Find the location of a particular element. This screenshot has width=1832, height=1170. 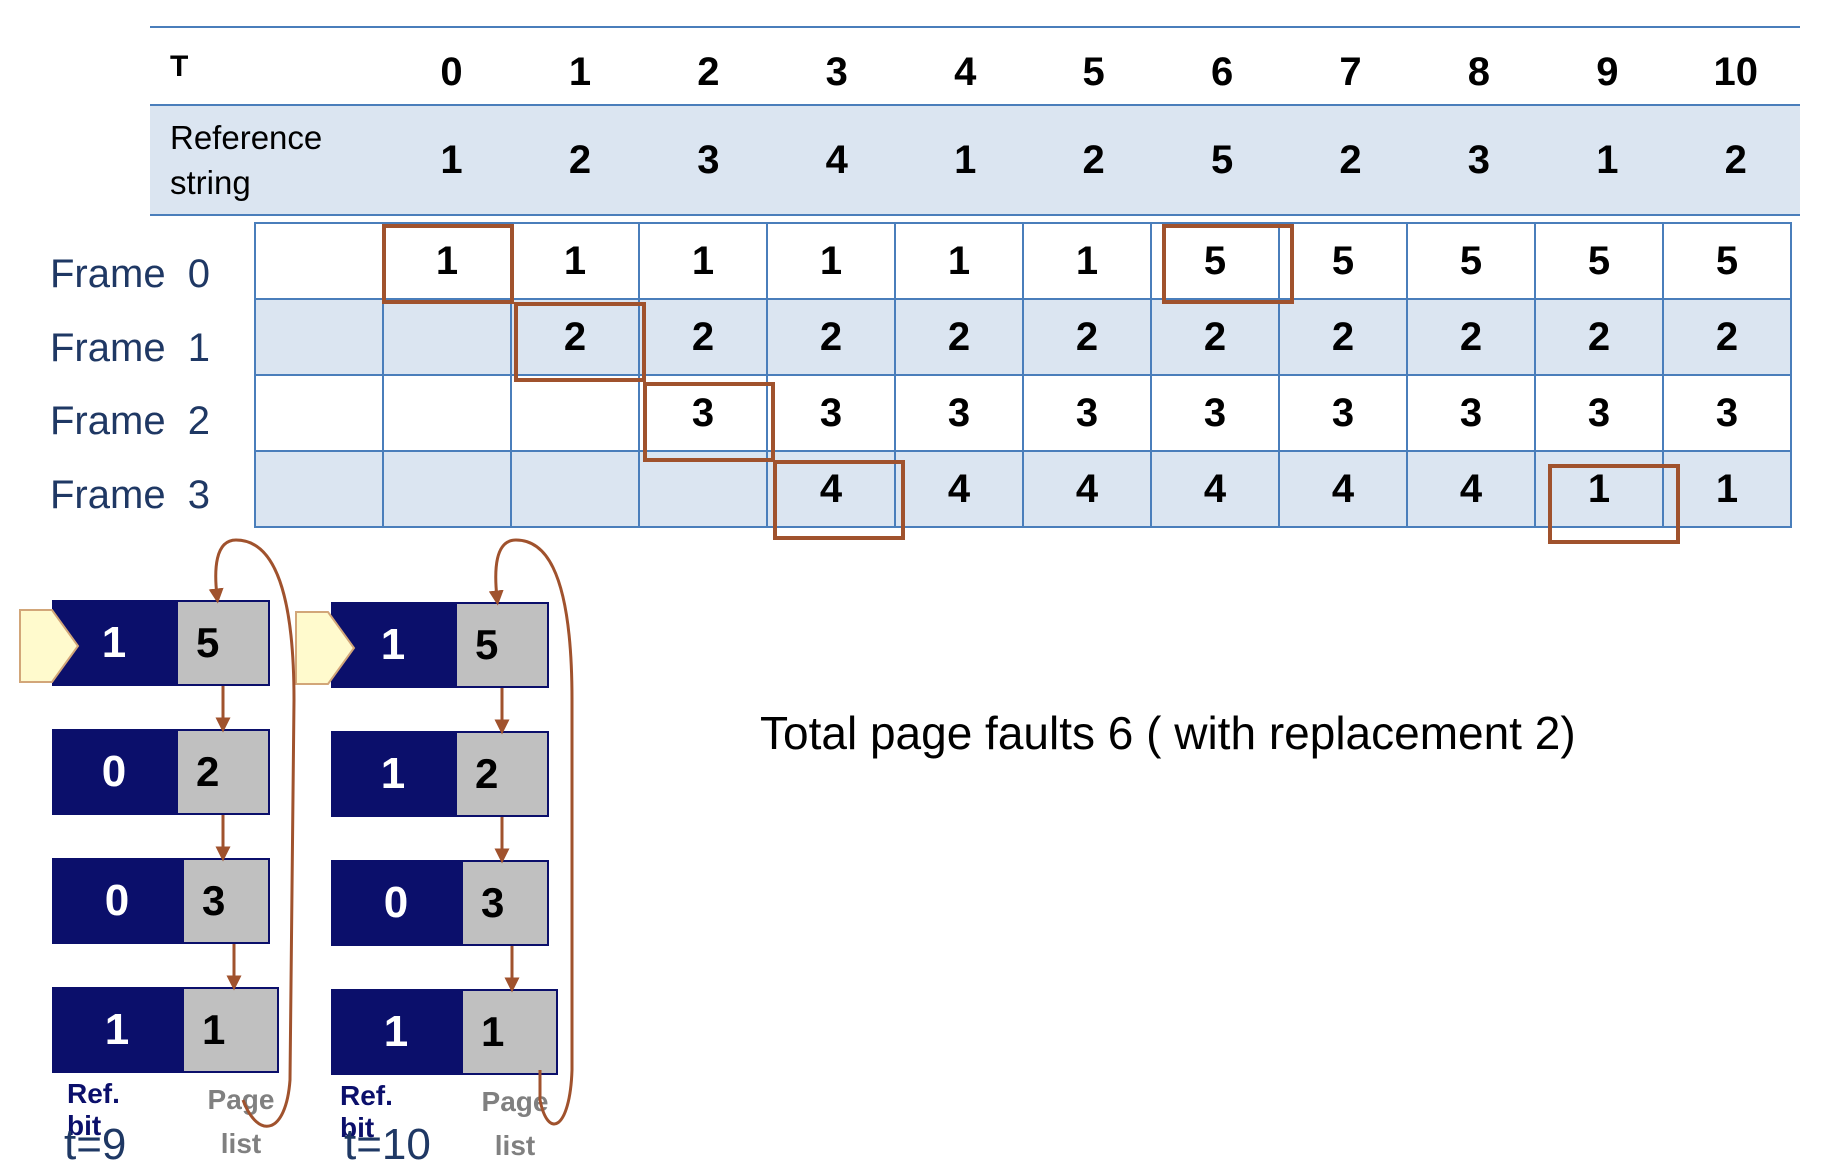

time-cell: 0 is located at coordinates (451, 71).